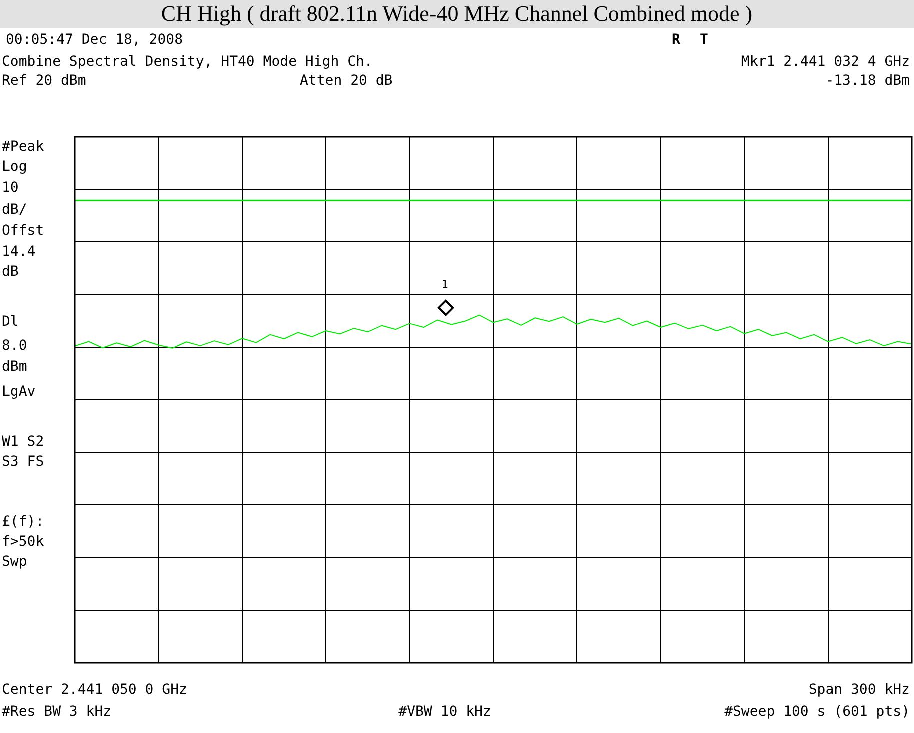 The width and height of the screenshot is (914, 733). What do you see at coordinates (15, 346) in the screenshot?
I see `text: 8.0` at bounding box center [15, 346].